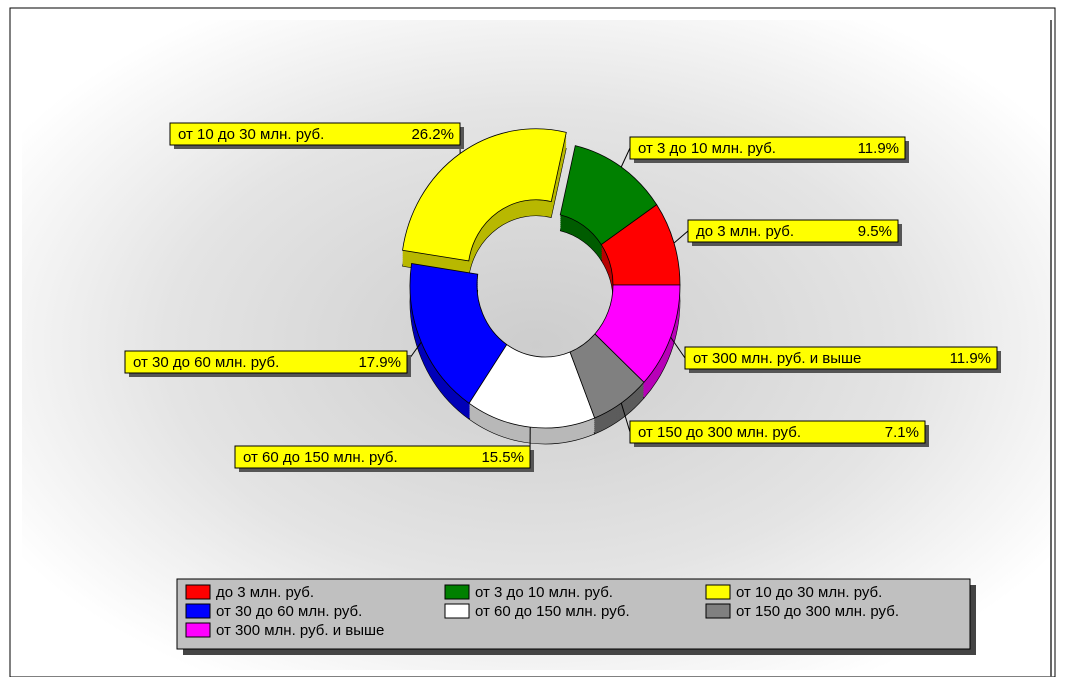 Image resolution: width=1065 pixels, height=677 pixels. Describe the element at coordinates (432, 134) in the screenshot. I see `label-value: 26.2%` at that location.